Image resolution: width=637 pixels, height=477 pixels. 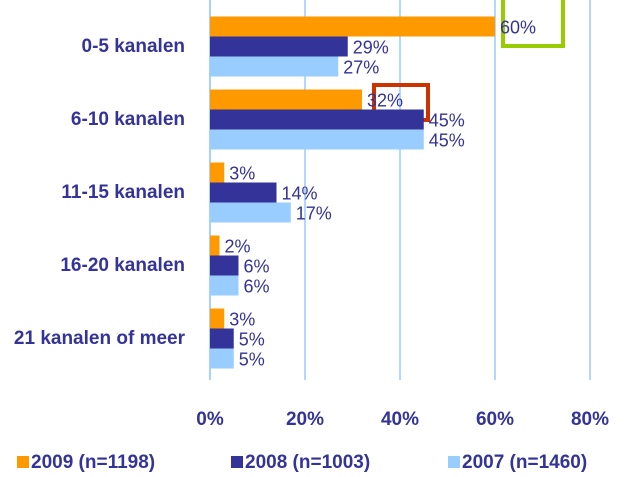 What do you see at coordinates (127, 119) in the screenshot?
I see `category-label: 6-10 kanalen` at bounding box center [127, 119].